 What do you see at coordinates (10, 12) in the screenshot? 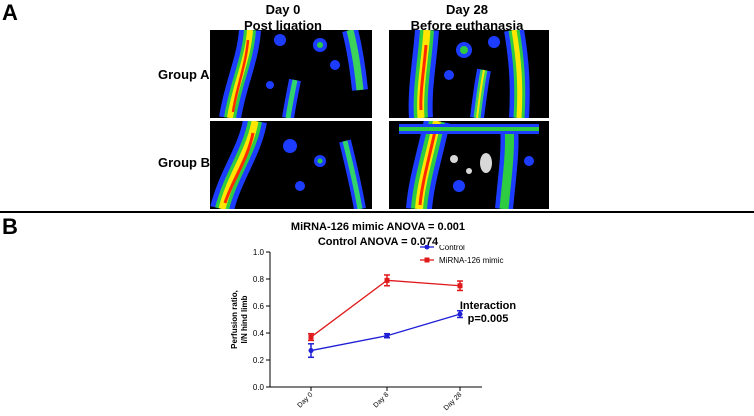
I see `panel-a-letter: A` at bounding box center [10, 12].